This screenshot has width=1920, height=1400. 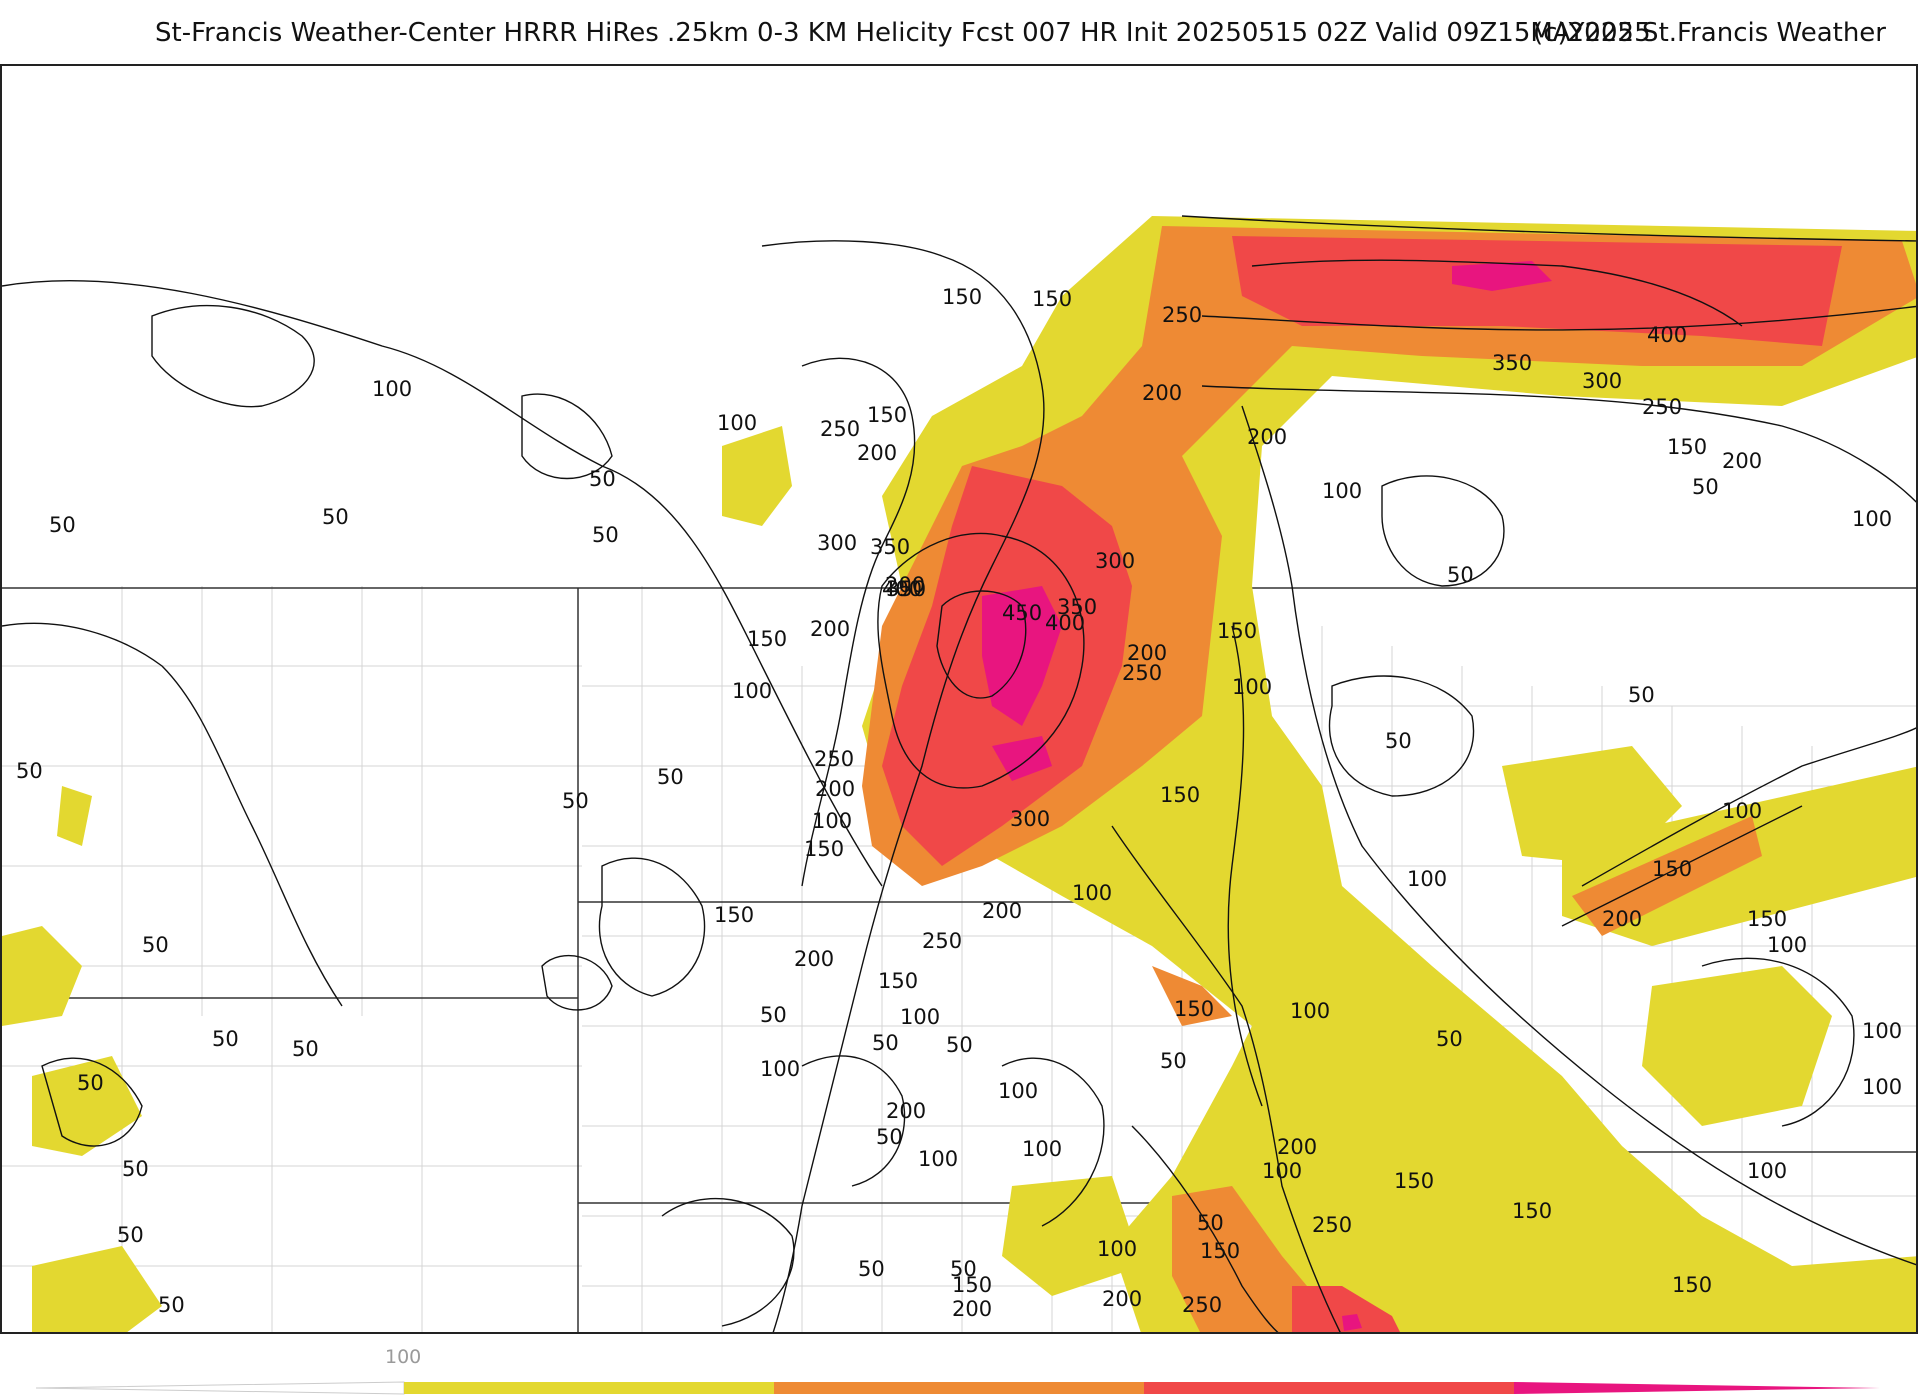 I want to click on legend-tick-label: 100, so click(x=403, y=1357).